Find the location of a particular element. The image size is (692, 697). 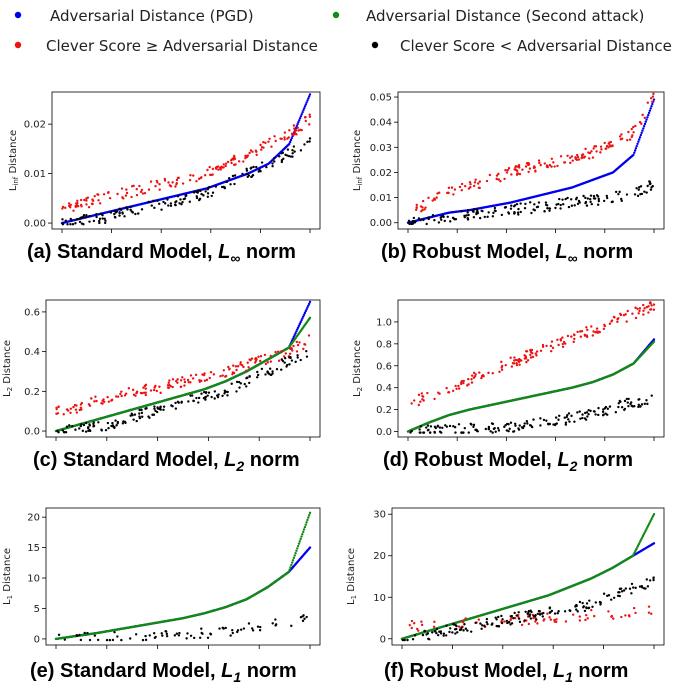

panel-caption: (d) Robust Model, L2 norm is located at coordinates (508, 461).